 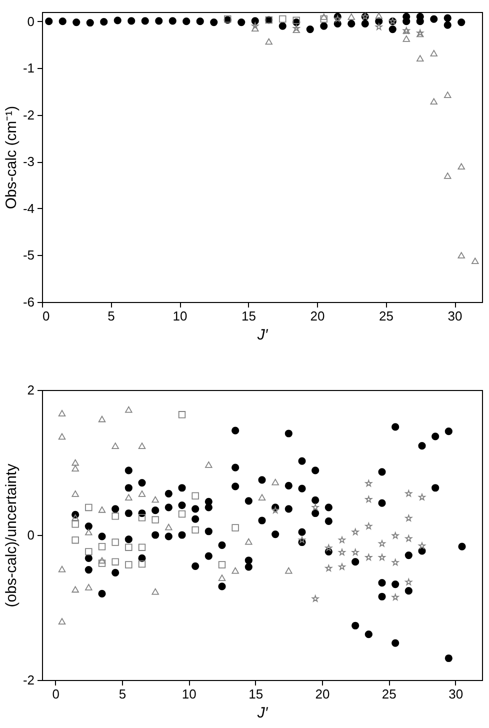 I want to click on y-axis-title: (obs-calc)/uncertainty, so click(x=11, y=535).